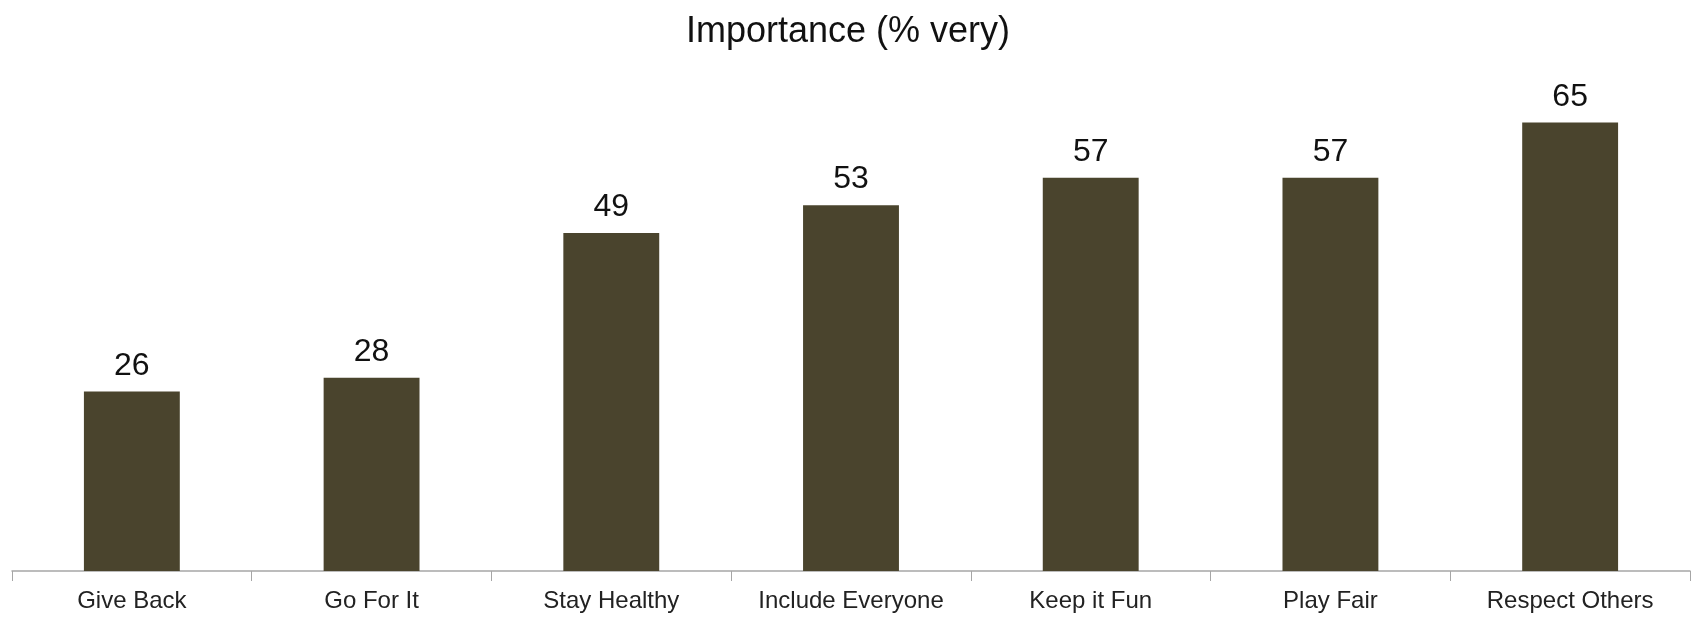 The height and width of the screenshot is (630, 1696). What do you see at coordinates (1570, 599) in the screenshot?
I see `x-tick-label: Respect Others` at bounding box center [1570, 599].